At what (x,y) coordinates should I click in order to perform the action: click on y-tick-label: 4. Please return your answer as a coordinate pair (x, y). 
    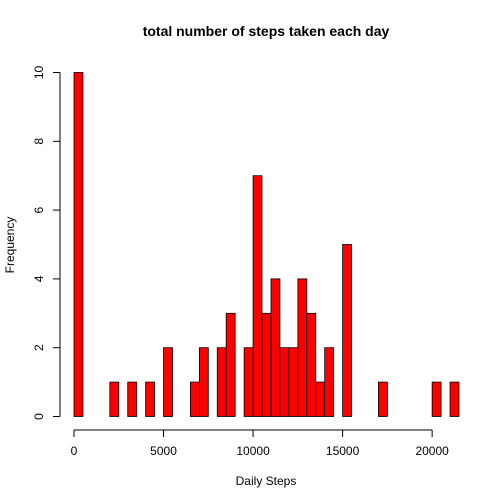
    Looking at the image, I should click on (39, 278).